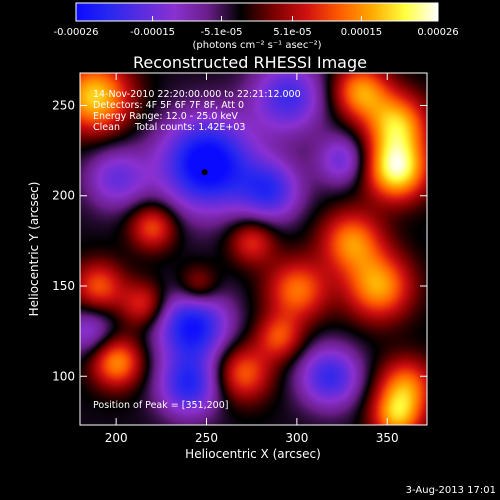 This screenshot has height=500, width=500. Describe the element at coordinates (387, 438) in the screenshot. I see `x-tick-label: 350` at that location.